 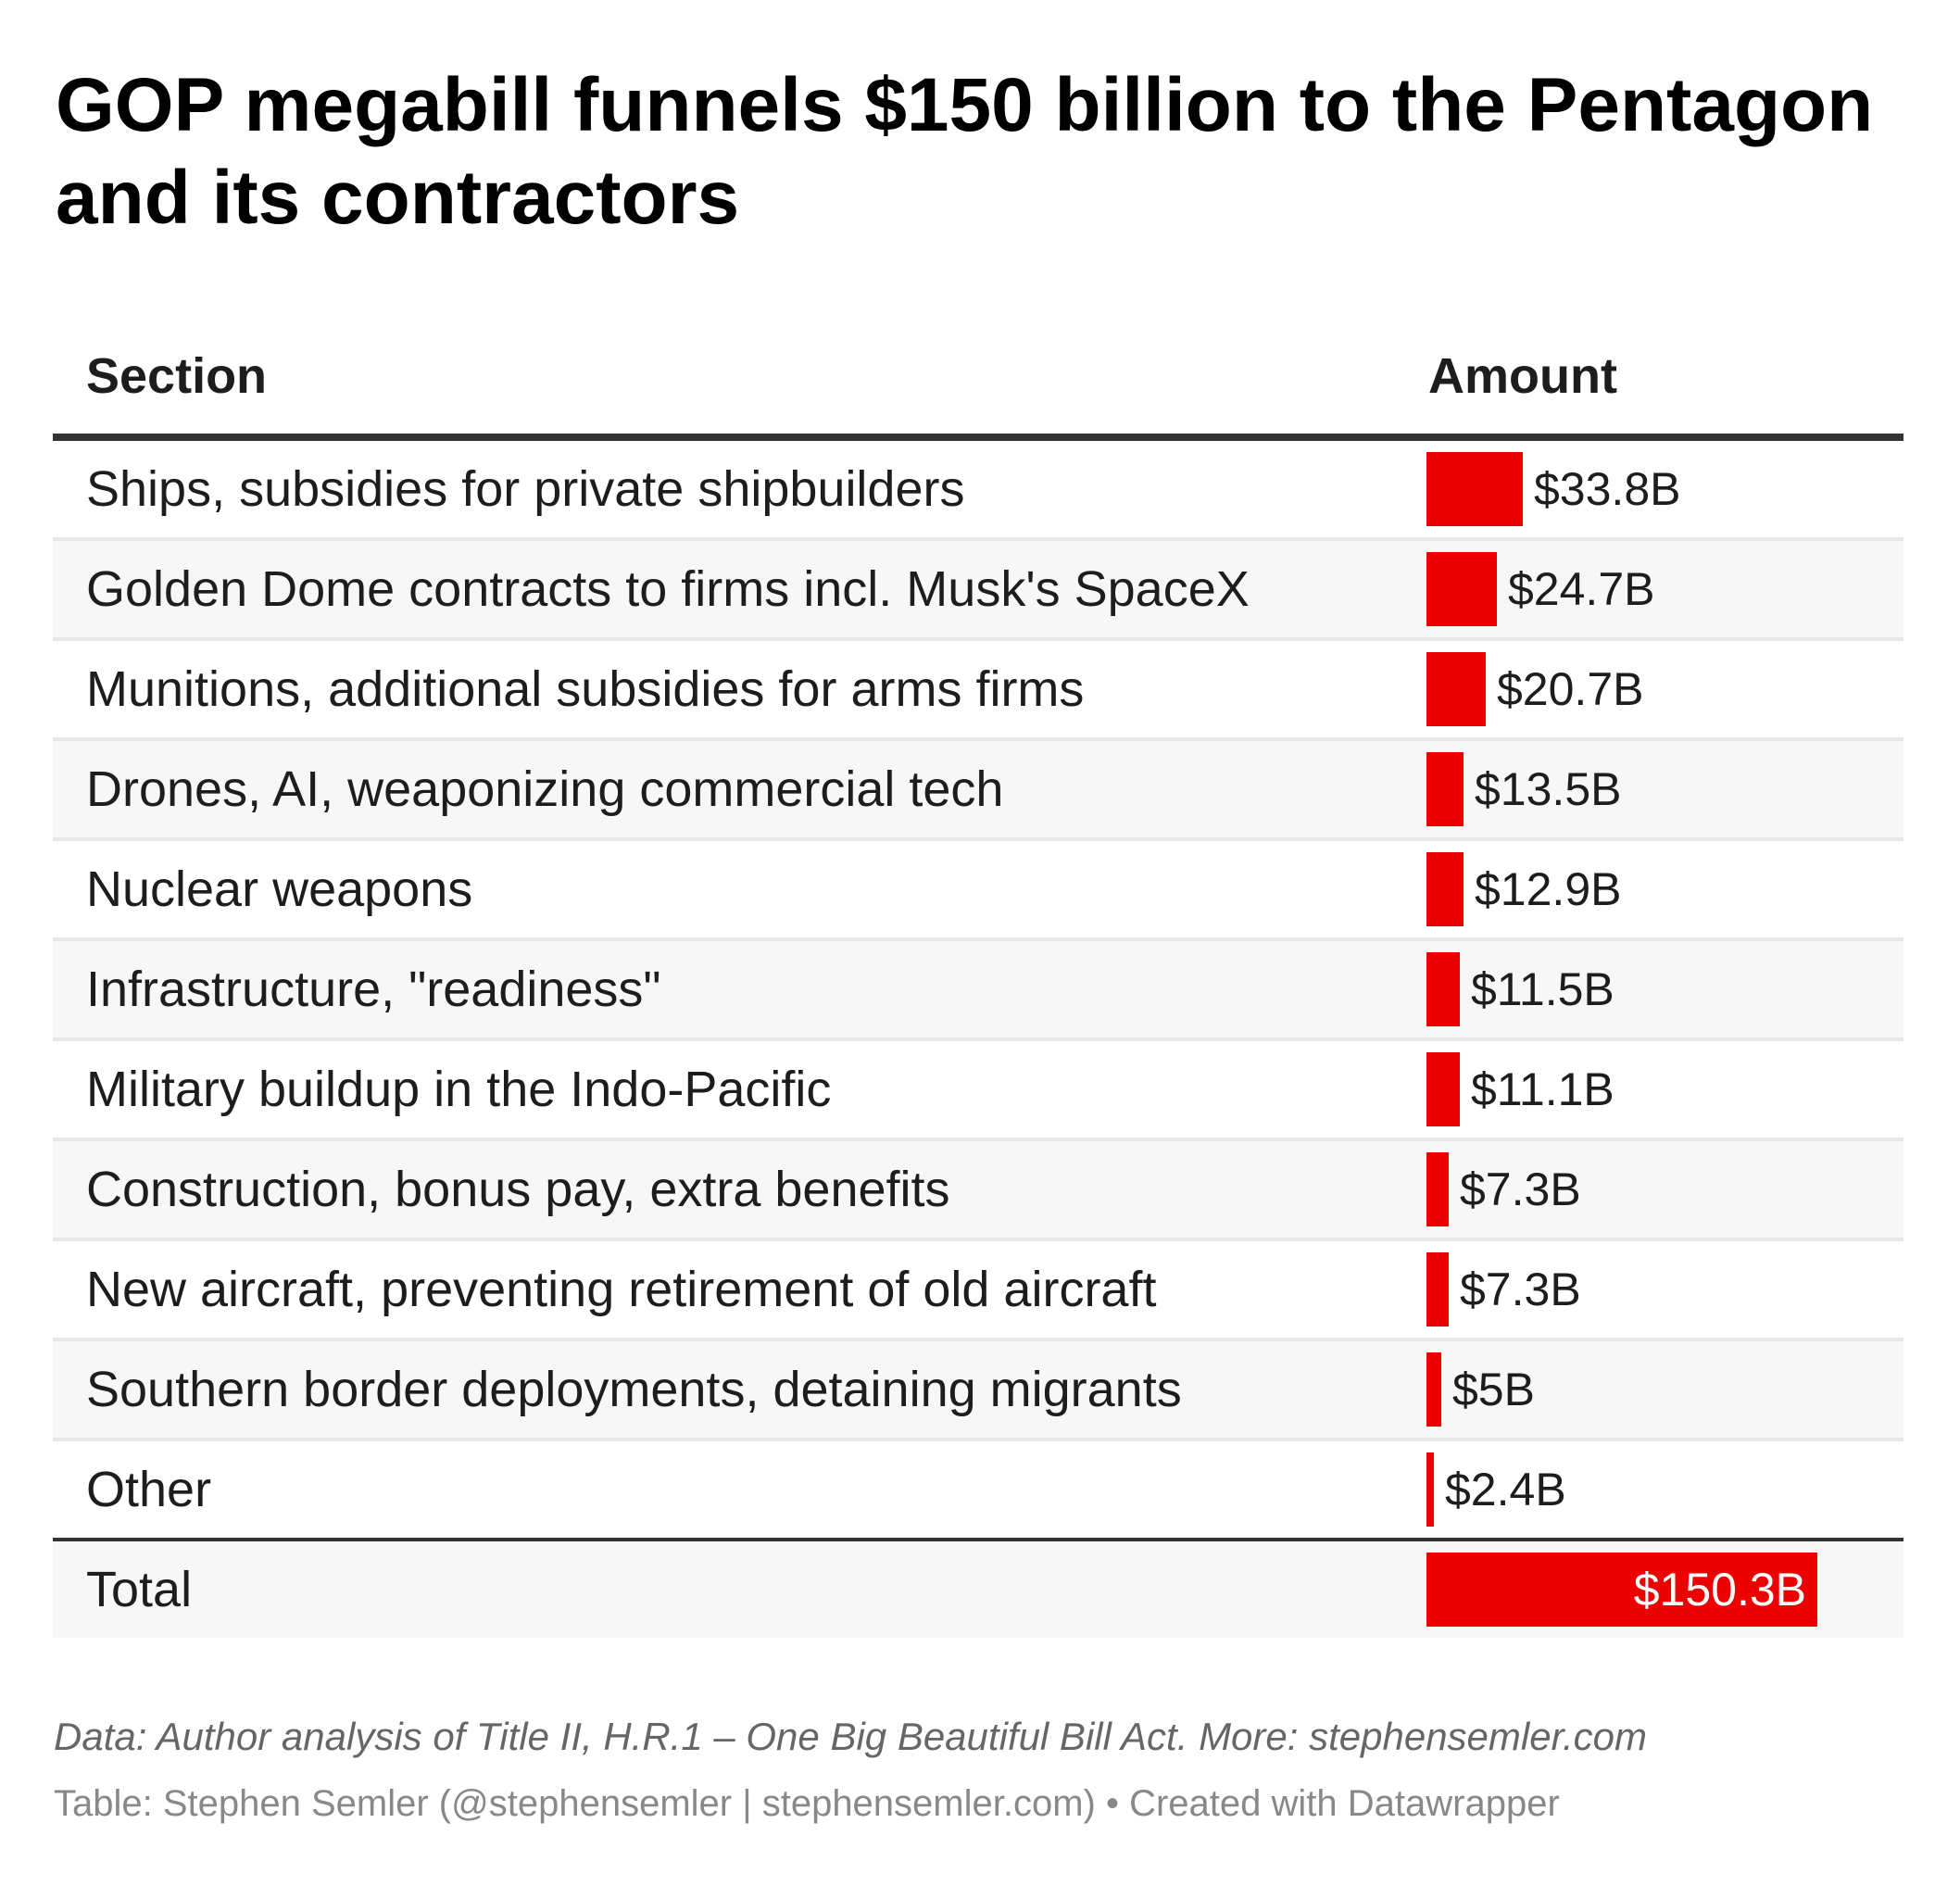 What do you see at coordinates (1548, 789) in the screenshot?
I see `amount-value: $13.5B` at bounding box center [1548, 789].